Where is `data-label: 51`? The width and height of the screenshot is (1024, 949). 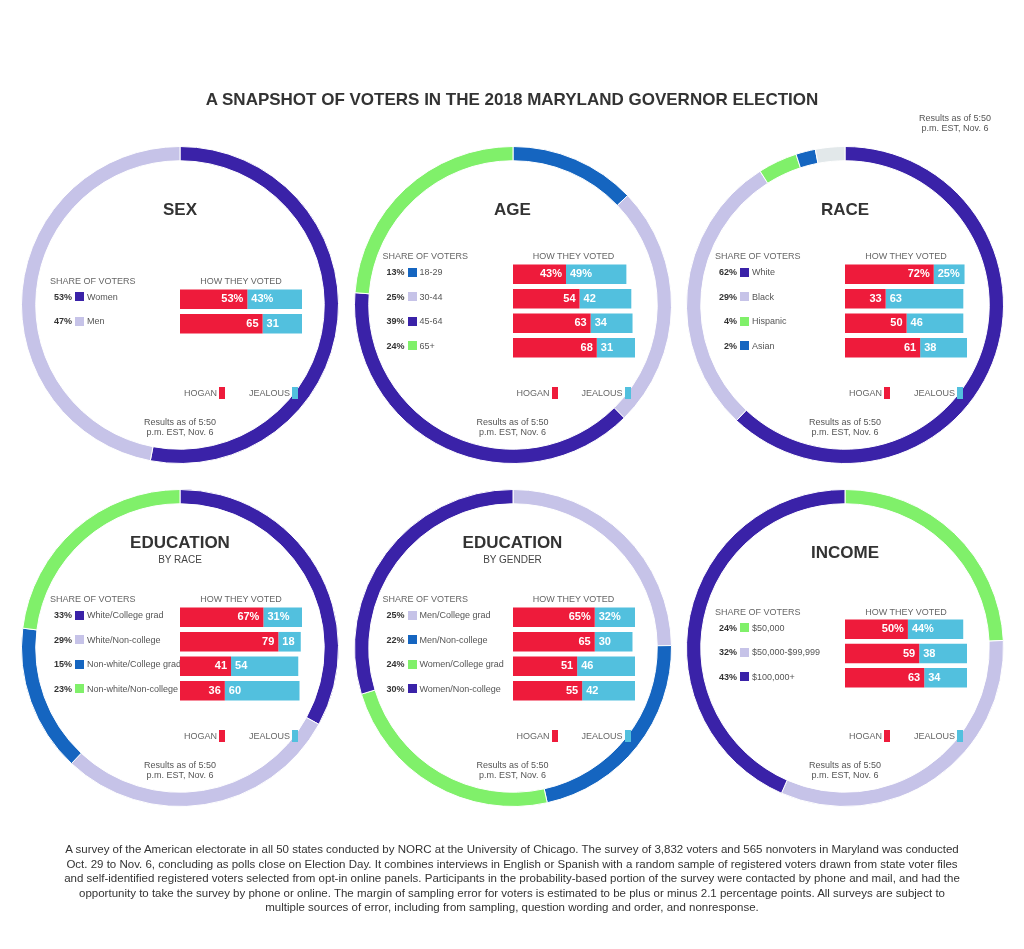 data-label: 51 is located at coordinates (566, 665).